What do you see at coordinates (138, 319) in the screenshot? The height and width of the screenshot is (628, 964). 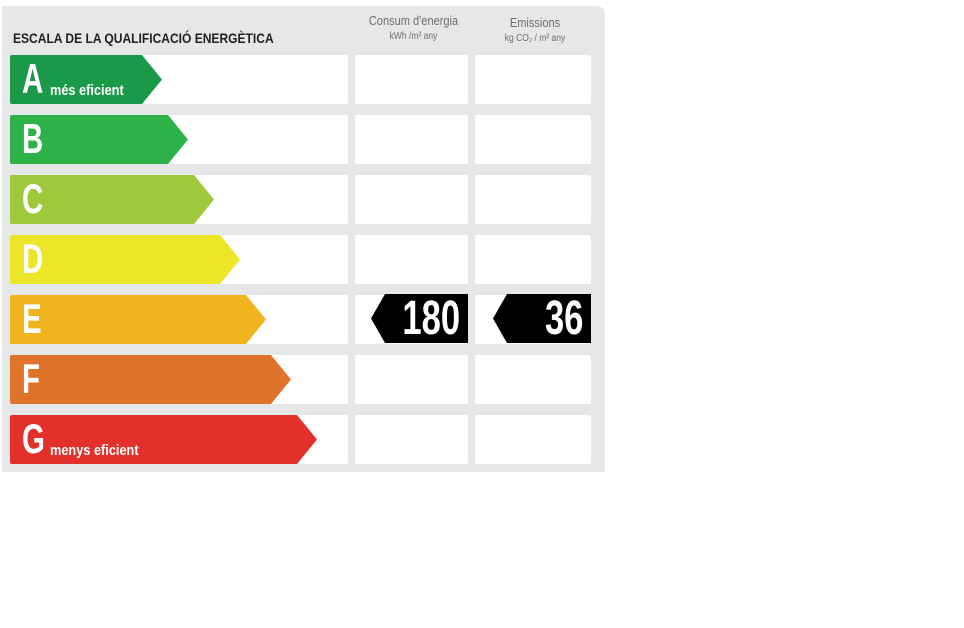 I see `class-arrow-e: E` at bounding box center [138, 319].